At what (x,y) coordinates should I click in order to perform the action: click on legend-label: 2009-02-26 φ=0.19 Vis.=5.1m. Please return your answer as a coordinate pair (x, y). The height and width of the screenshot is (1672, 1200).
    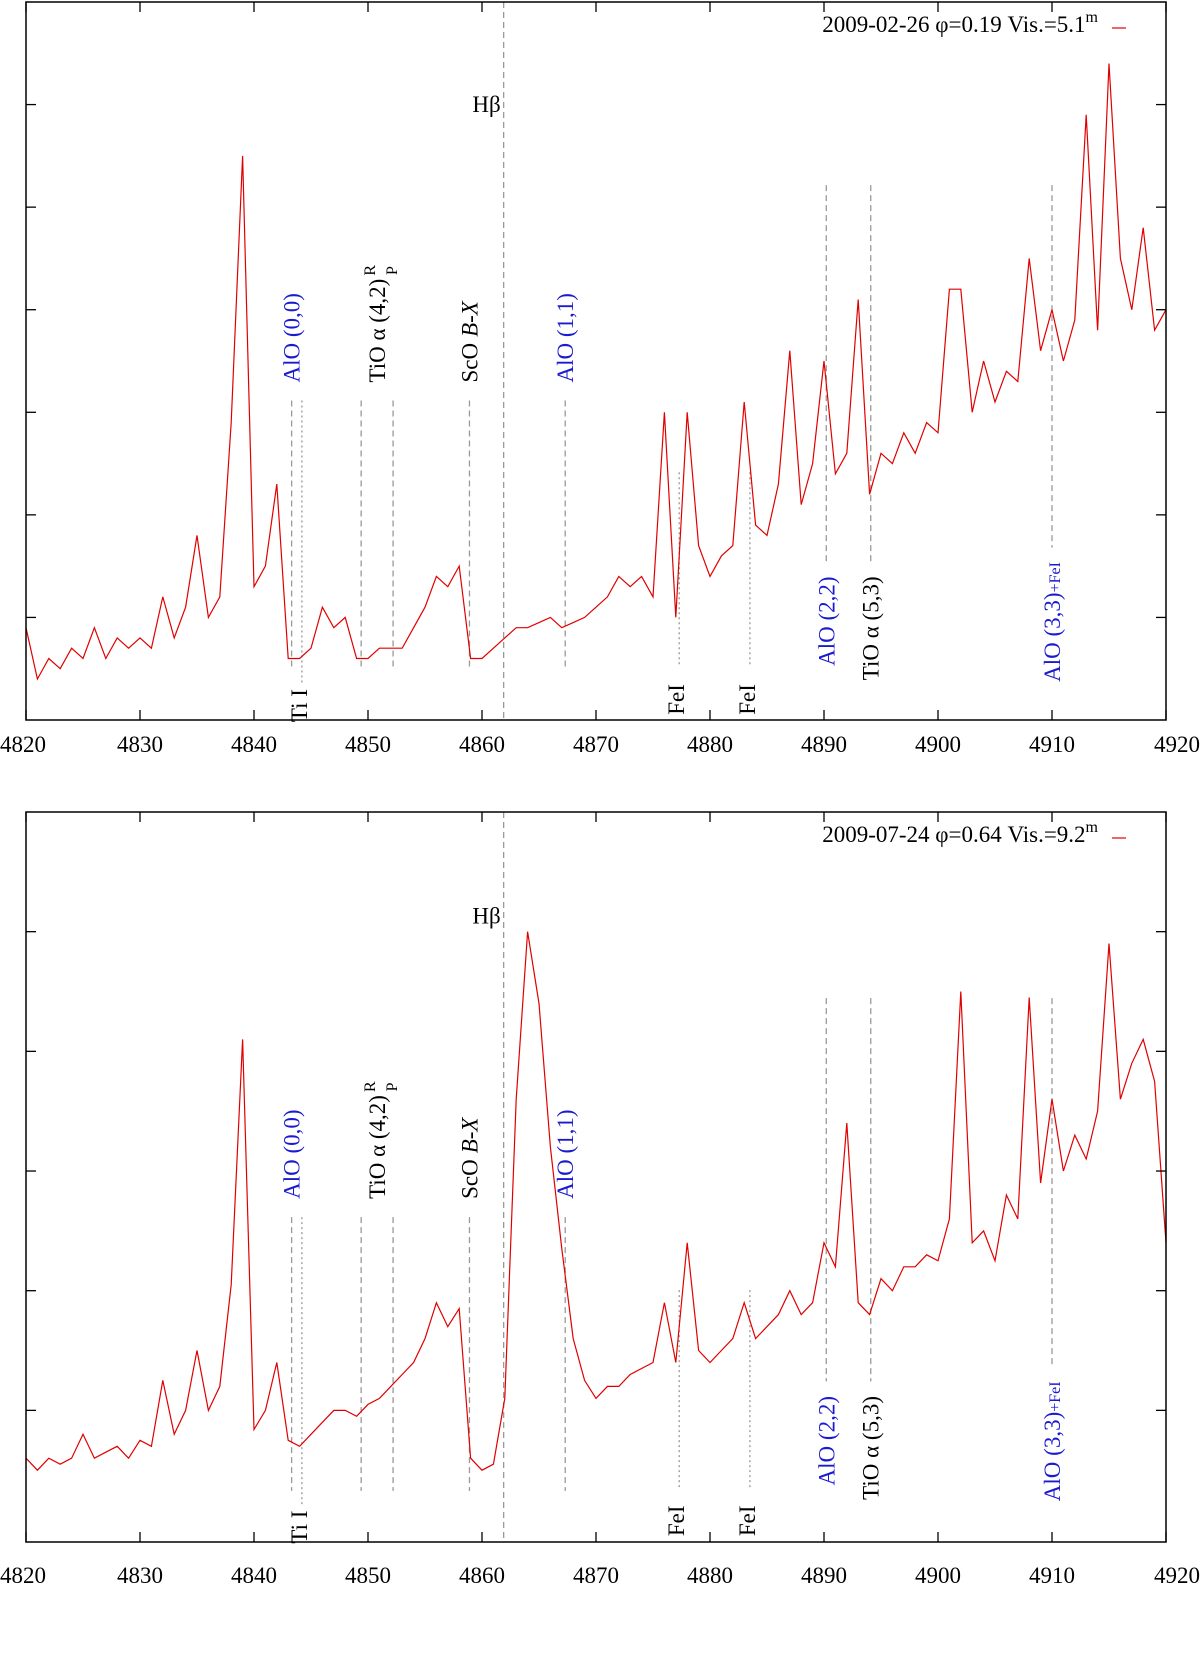
    Looking at the image, I should click on (960, 23).